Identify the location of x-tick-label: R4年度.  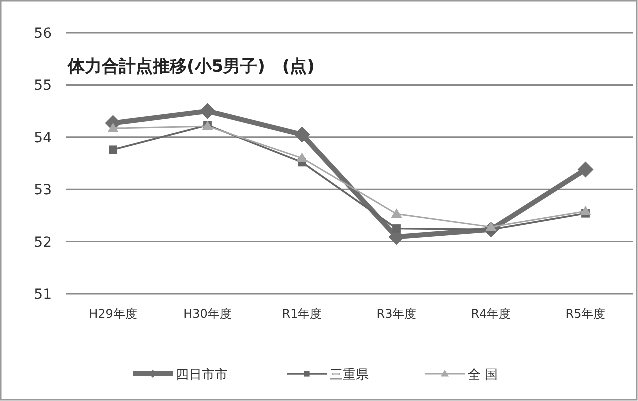
(491, 314).